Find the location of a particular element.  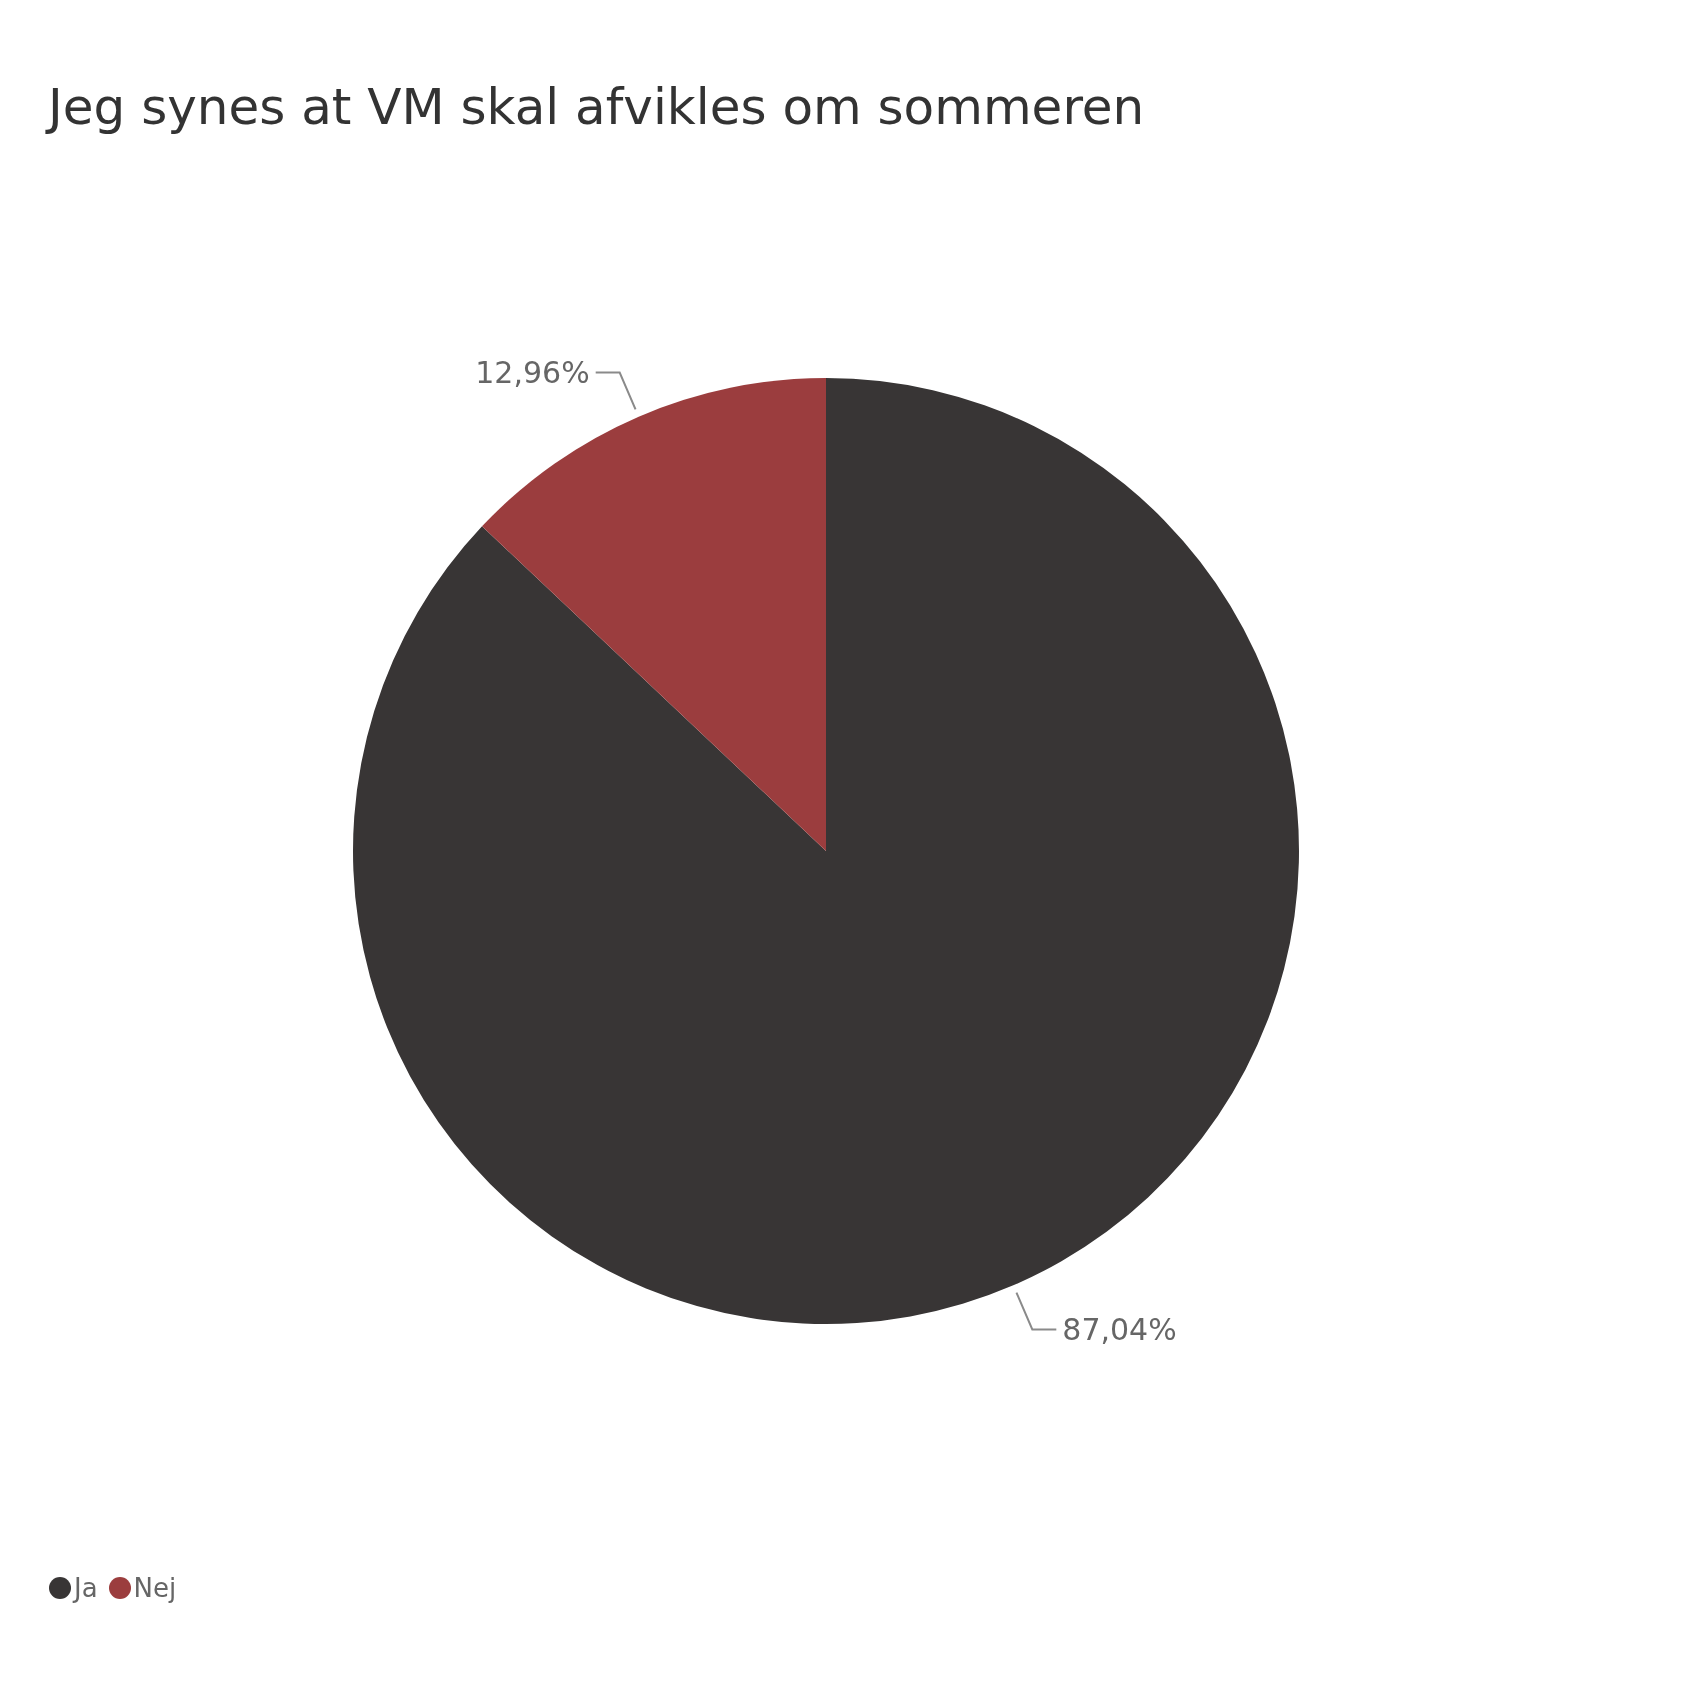

data-label: 12,96% is located at coordinates (532, 373).